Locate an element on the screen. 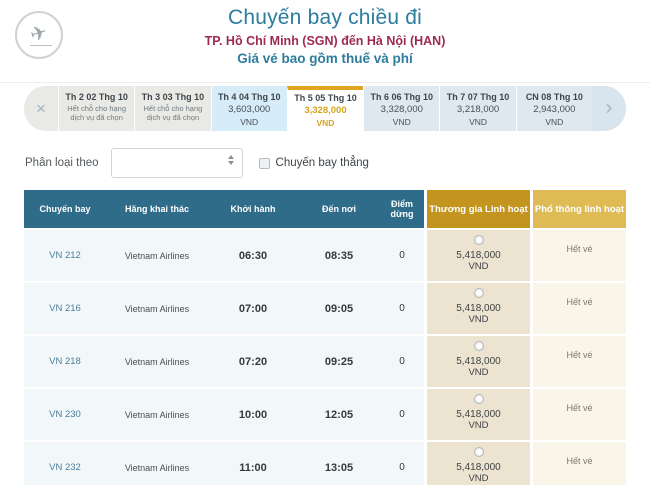 This screenshot has height=485, width=650. tab-date: Th 6 06 Thg 10 is located at coordinates (402, 97).